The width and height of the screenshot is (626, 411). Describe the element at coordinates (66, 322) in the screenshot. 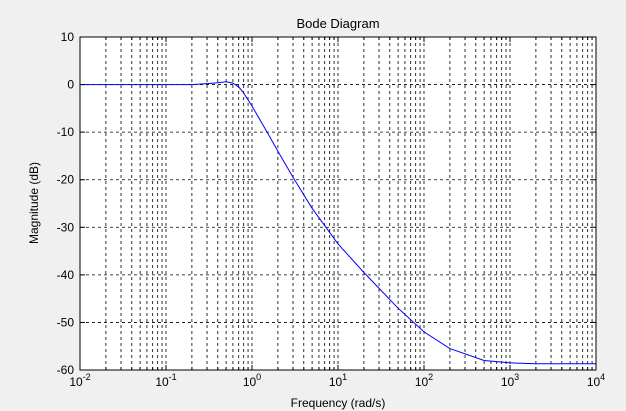

I see `y-tick-label: -50` at that location.